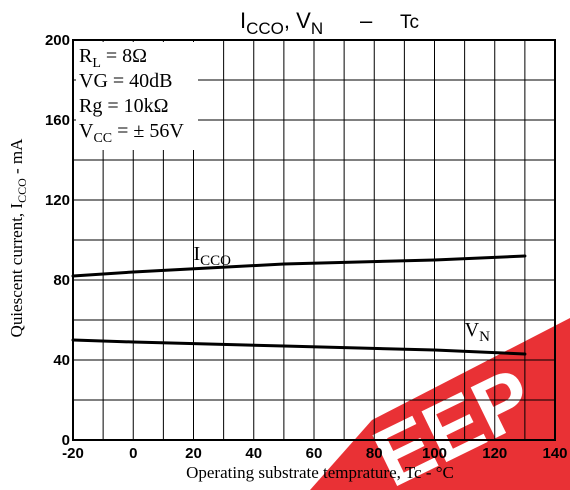 The image size is (570, 490). I want to click on chart-title: ICCO, VN – Tc, so click(329, 23).